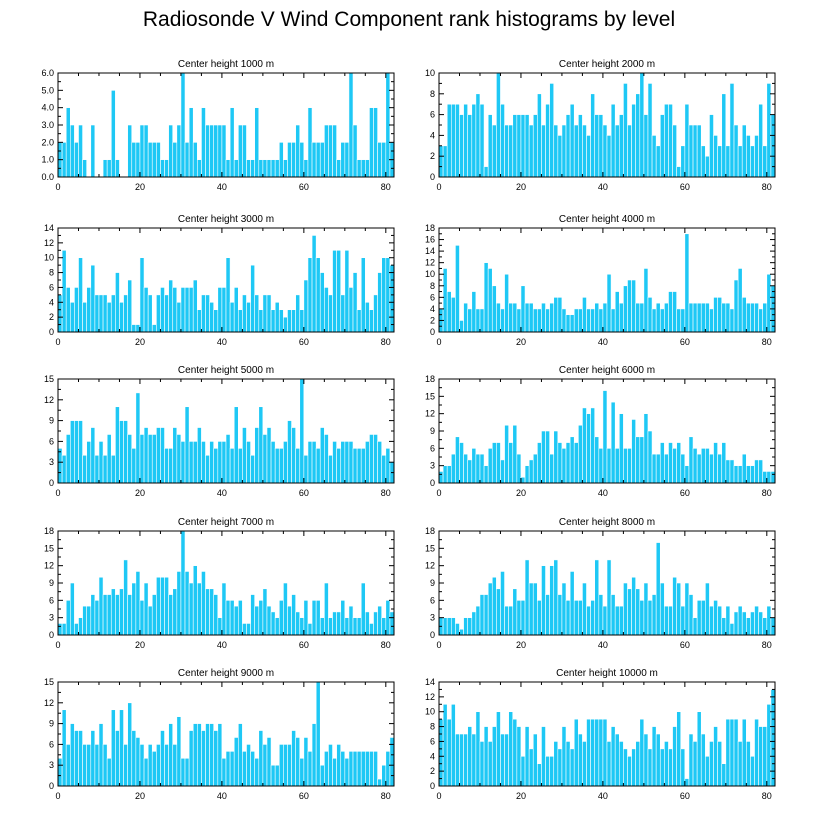 This screenshot has height=824, width=818. Describe the element at coordinates (432, 448) in the screenshot. I see `y-tick-label: 6` at that location.